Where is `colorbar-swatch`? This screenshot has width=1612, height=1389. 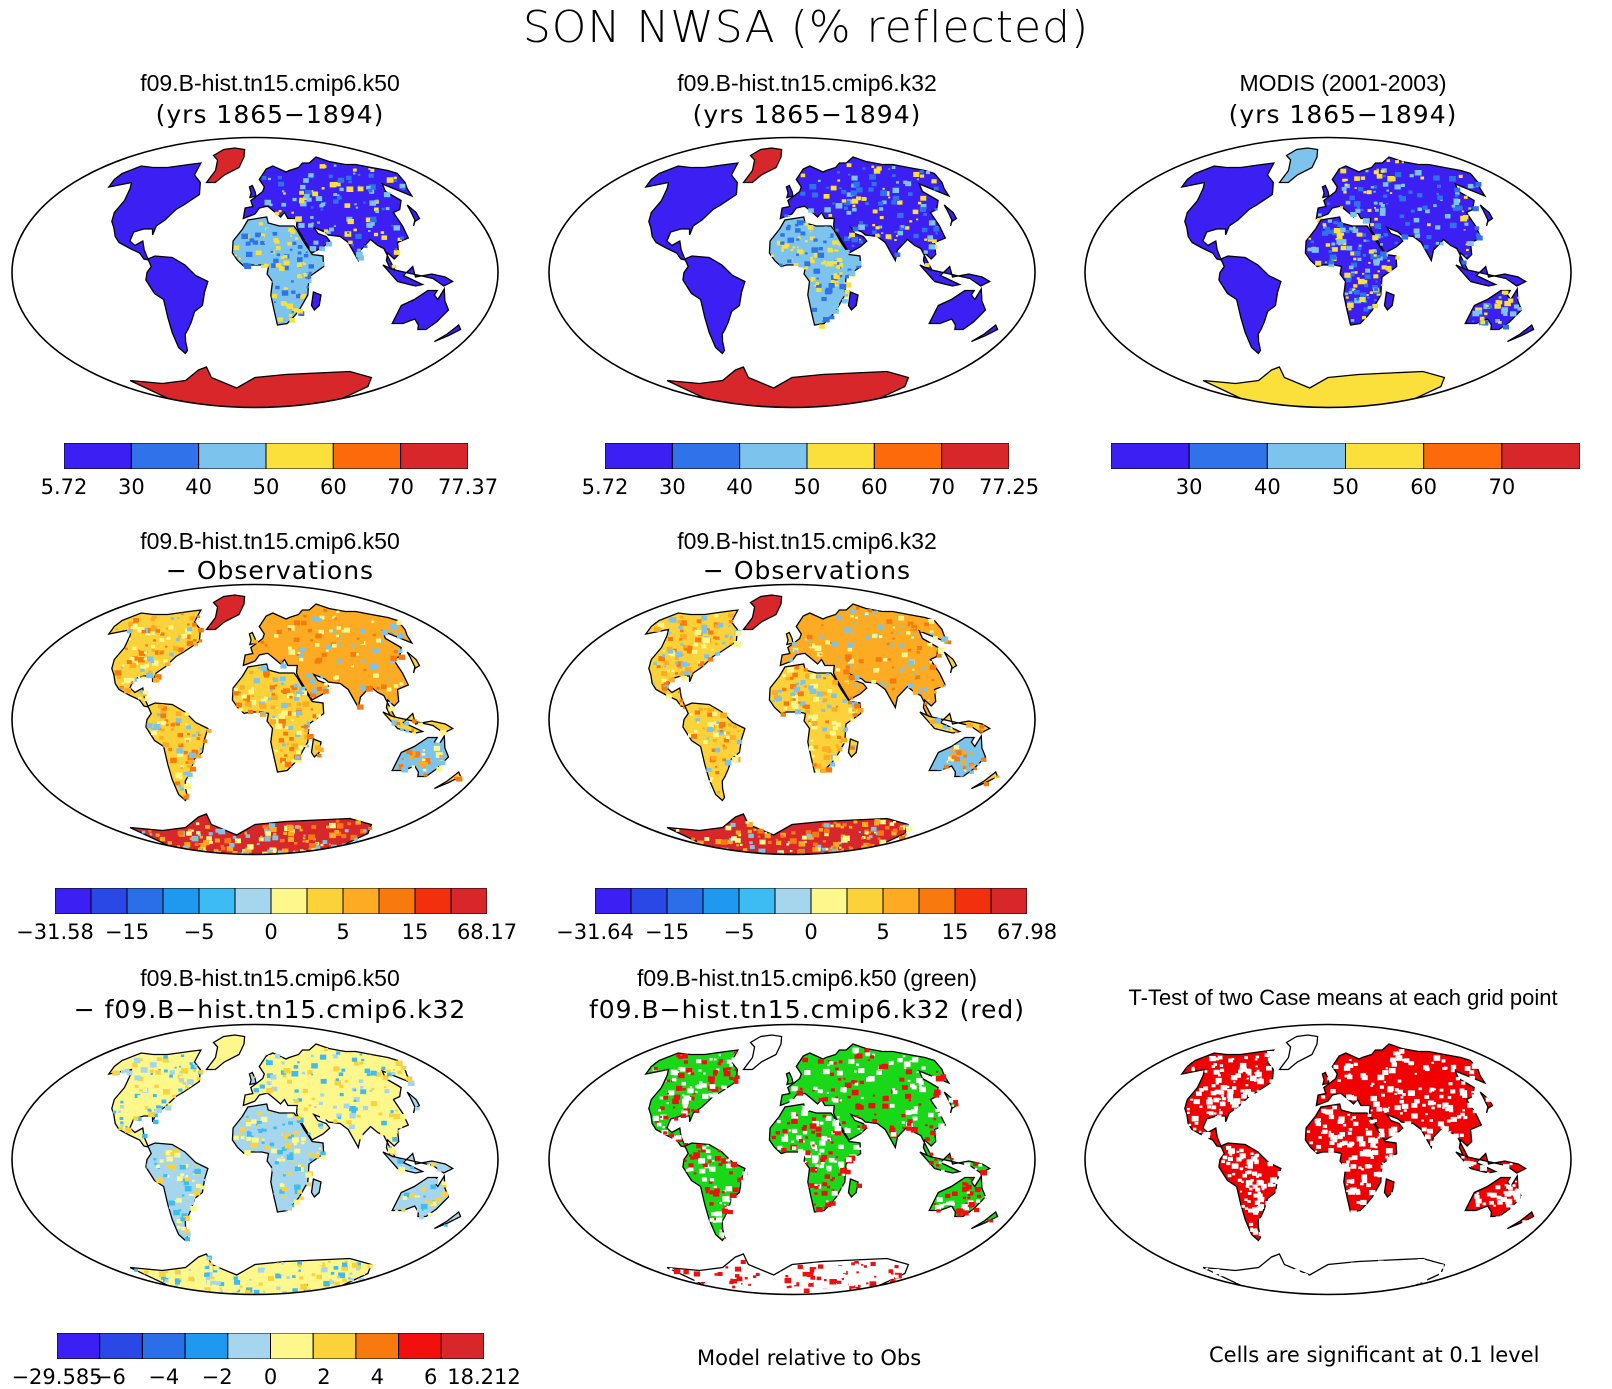
colorbar-swatch is located at coordinates (121, 1346).